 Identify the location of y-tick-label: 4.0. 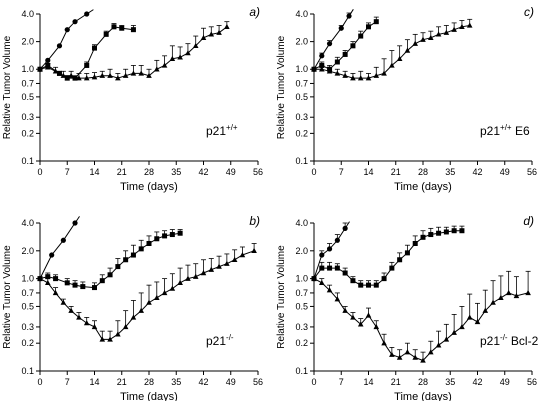
(27, 223).